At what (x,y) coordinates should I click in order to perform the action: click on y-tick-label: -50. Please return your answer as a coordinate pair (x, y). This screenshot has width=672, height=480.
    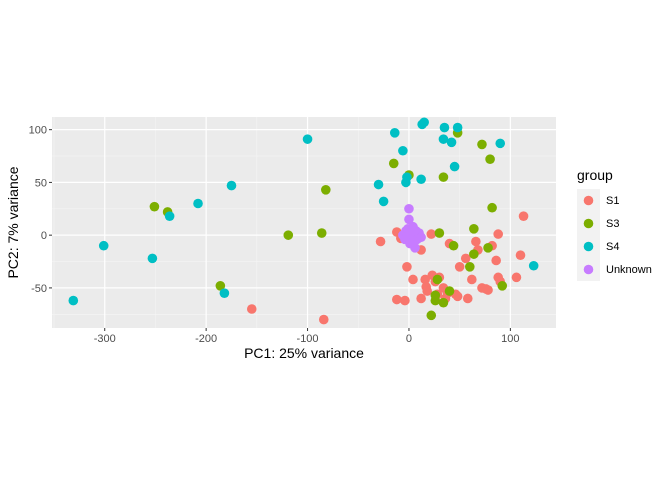
    Looking at the image, I should click on (39, 289).